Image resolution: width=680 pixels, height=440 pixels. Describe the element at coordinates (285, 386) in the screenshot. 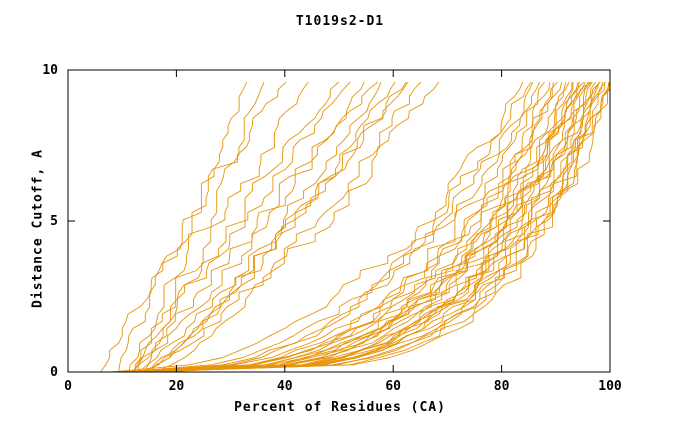

I see `x-tick-label: 40` at that location.